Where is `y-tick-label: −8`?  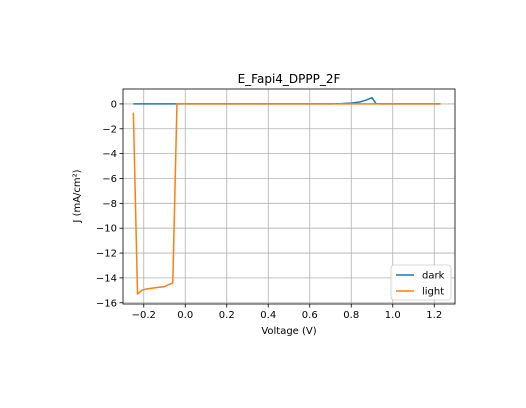 y-tick-label: −8 is located at coordinates (109, 204).